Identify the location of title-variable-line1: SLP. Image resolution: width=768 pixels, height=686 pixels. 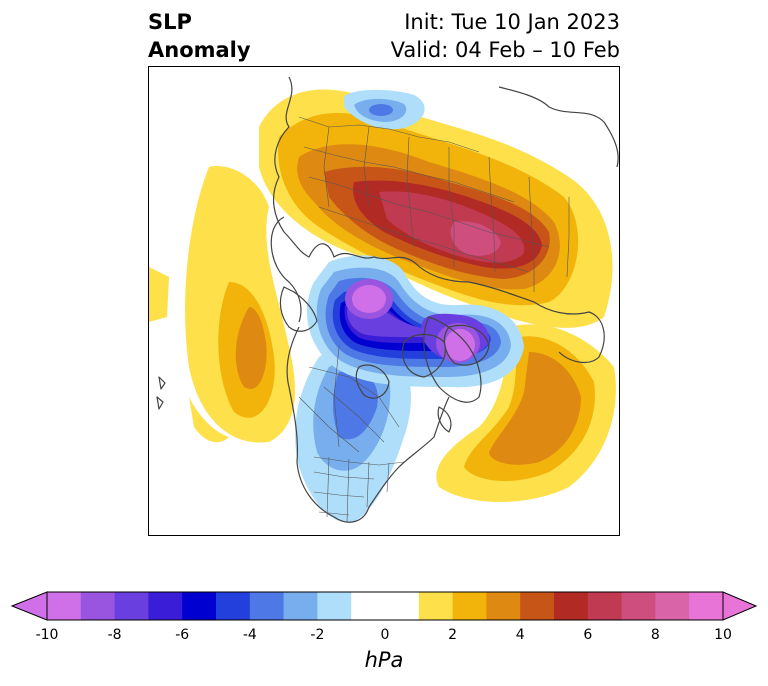
(170, 22).